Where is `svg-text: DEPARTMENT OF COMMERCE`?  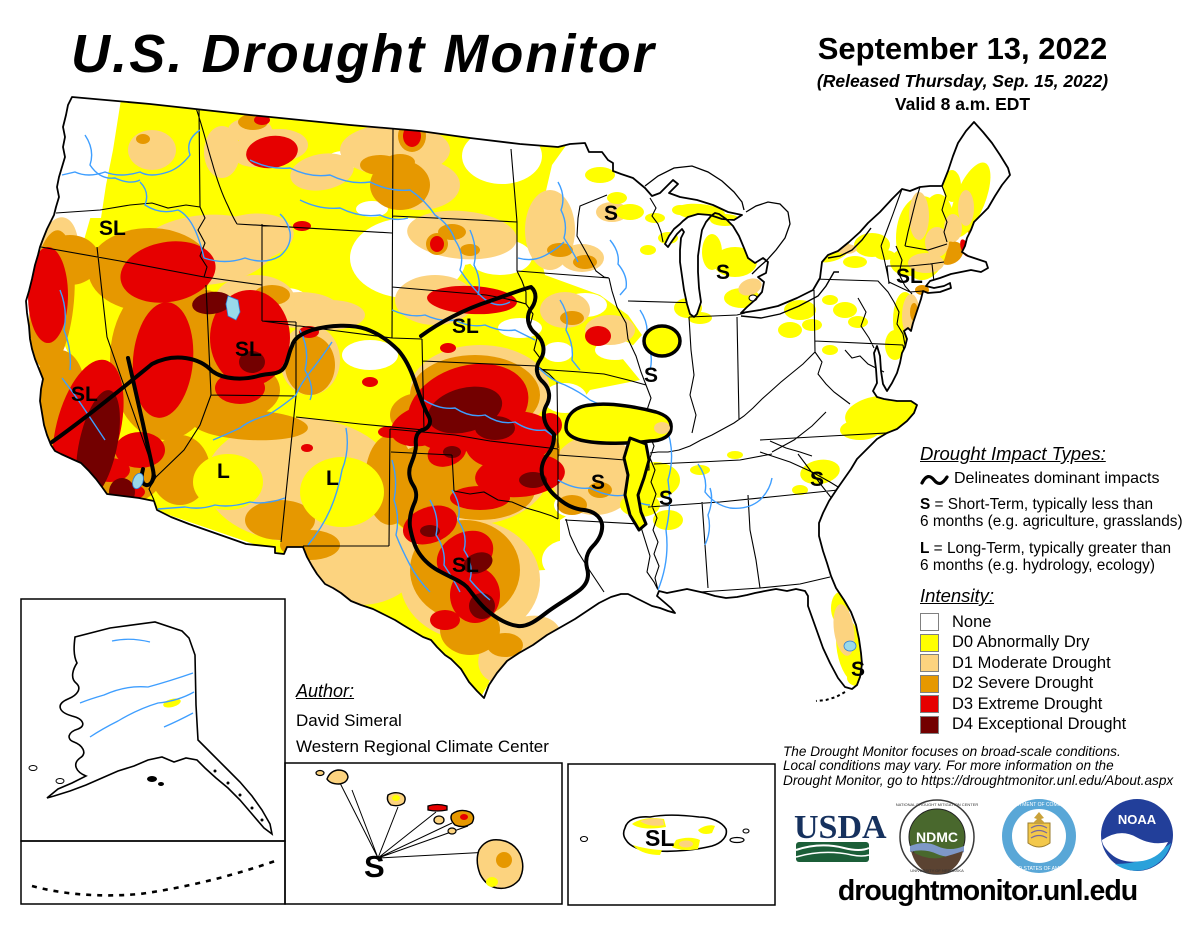
svg-text: DEPARTMENT OF COMMERCE is located at coordinates (1039, 805).